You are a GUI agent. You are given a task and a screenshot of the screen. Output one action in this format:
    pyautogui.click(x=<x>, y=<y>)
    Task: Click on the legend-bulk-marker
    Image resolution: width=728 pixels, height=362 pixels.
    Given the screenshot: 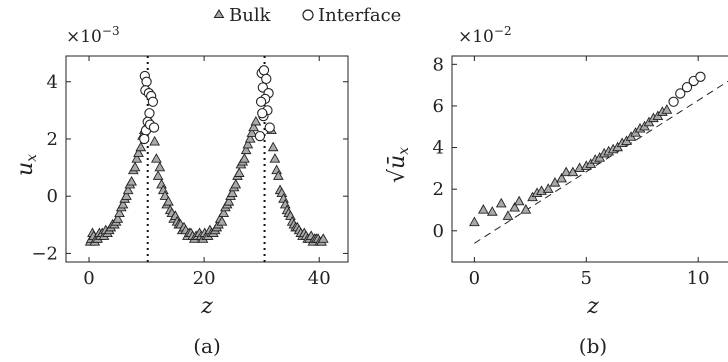 What is the action you would take?
    pyautogui.click(x=219, y=13)
    